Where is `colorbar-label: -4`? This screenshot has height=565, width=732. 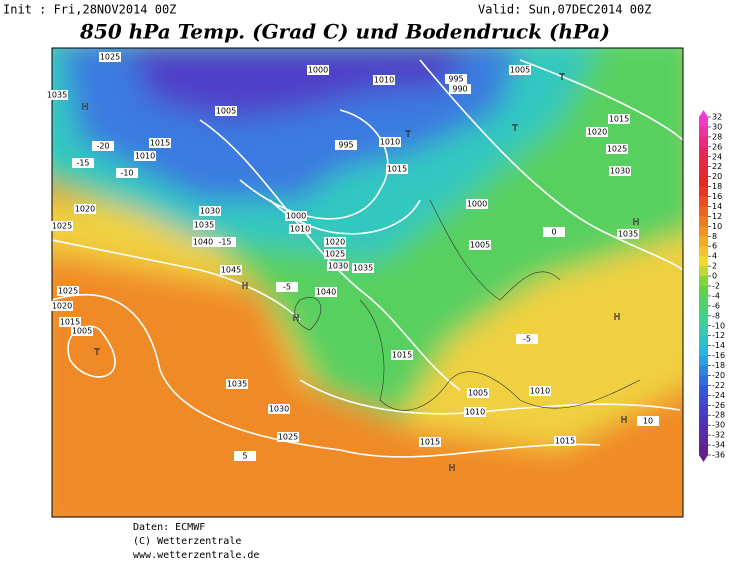
colorbar-label: -4 is located at coordinates (716, 295).